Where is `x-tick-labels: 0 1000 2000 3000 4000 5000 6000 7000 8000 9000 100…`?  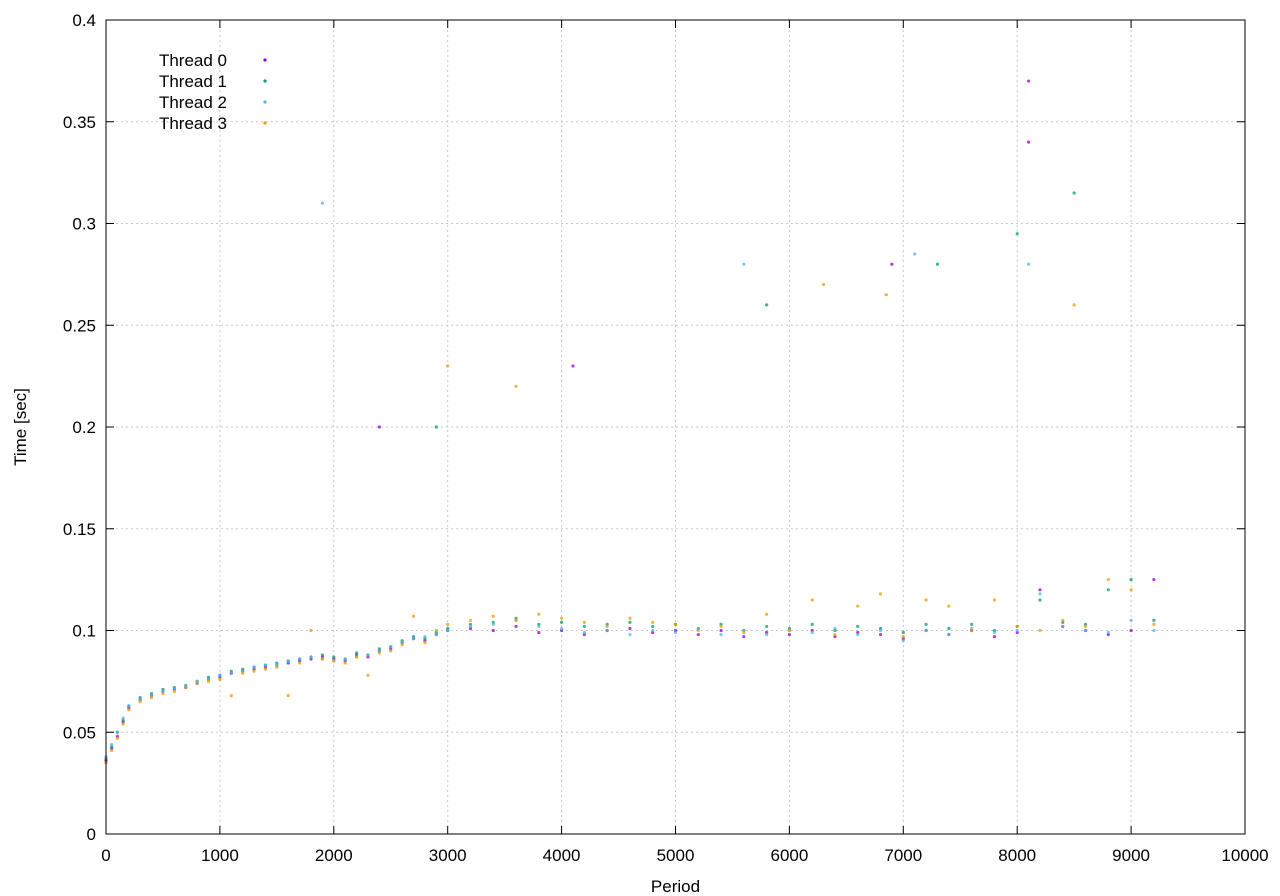
x-tick-labels: 0 1000 2000 3000 4000 5000 6000 7000 8000 9000 100… is located at coordinates (684, 855).